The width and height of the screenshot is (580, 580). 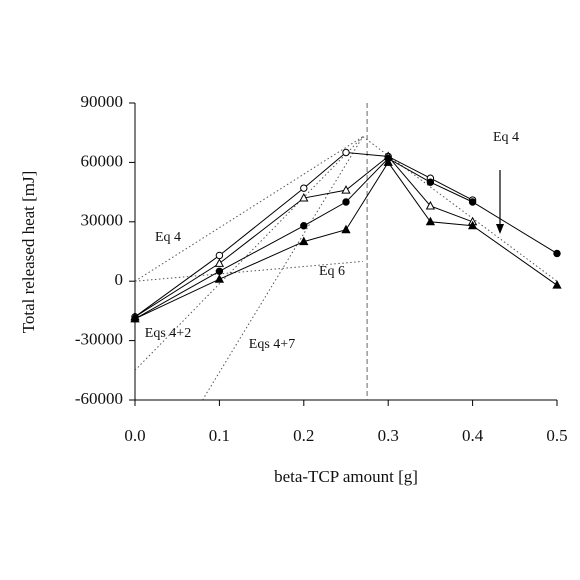 I want to click on y-tick-label: -30000, so click(x=99, y=339).